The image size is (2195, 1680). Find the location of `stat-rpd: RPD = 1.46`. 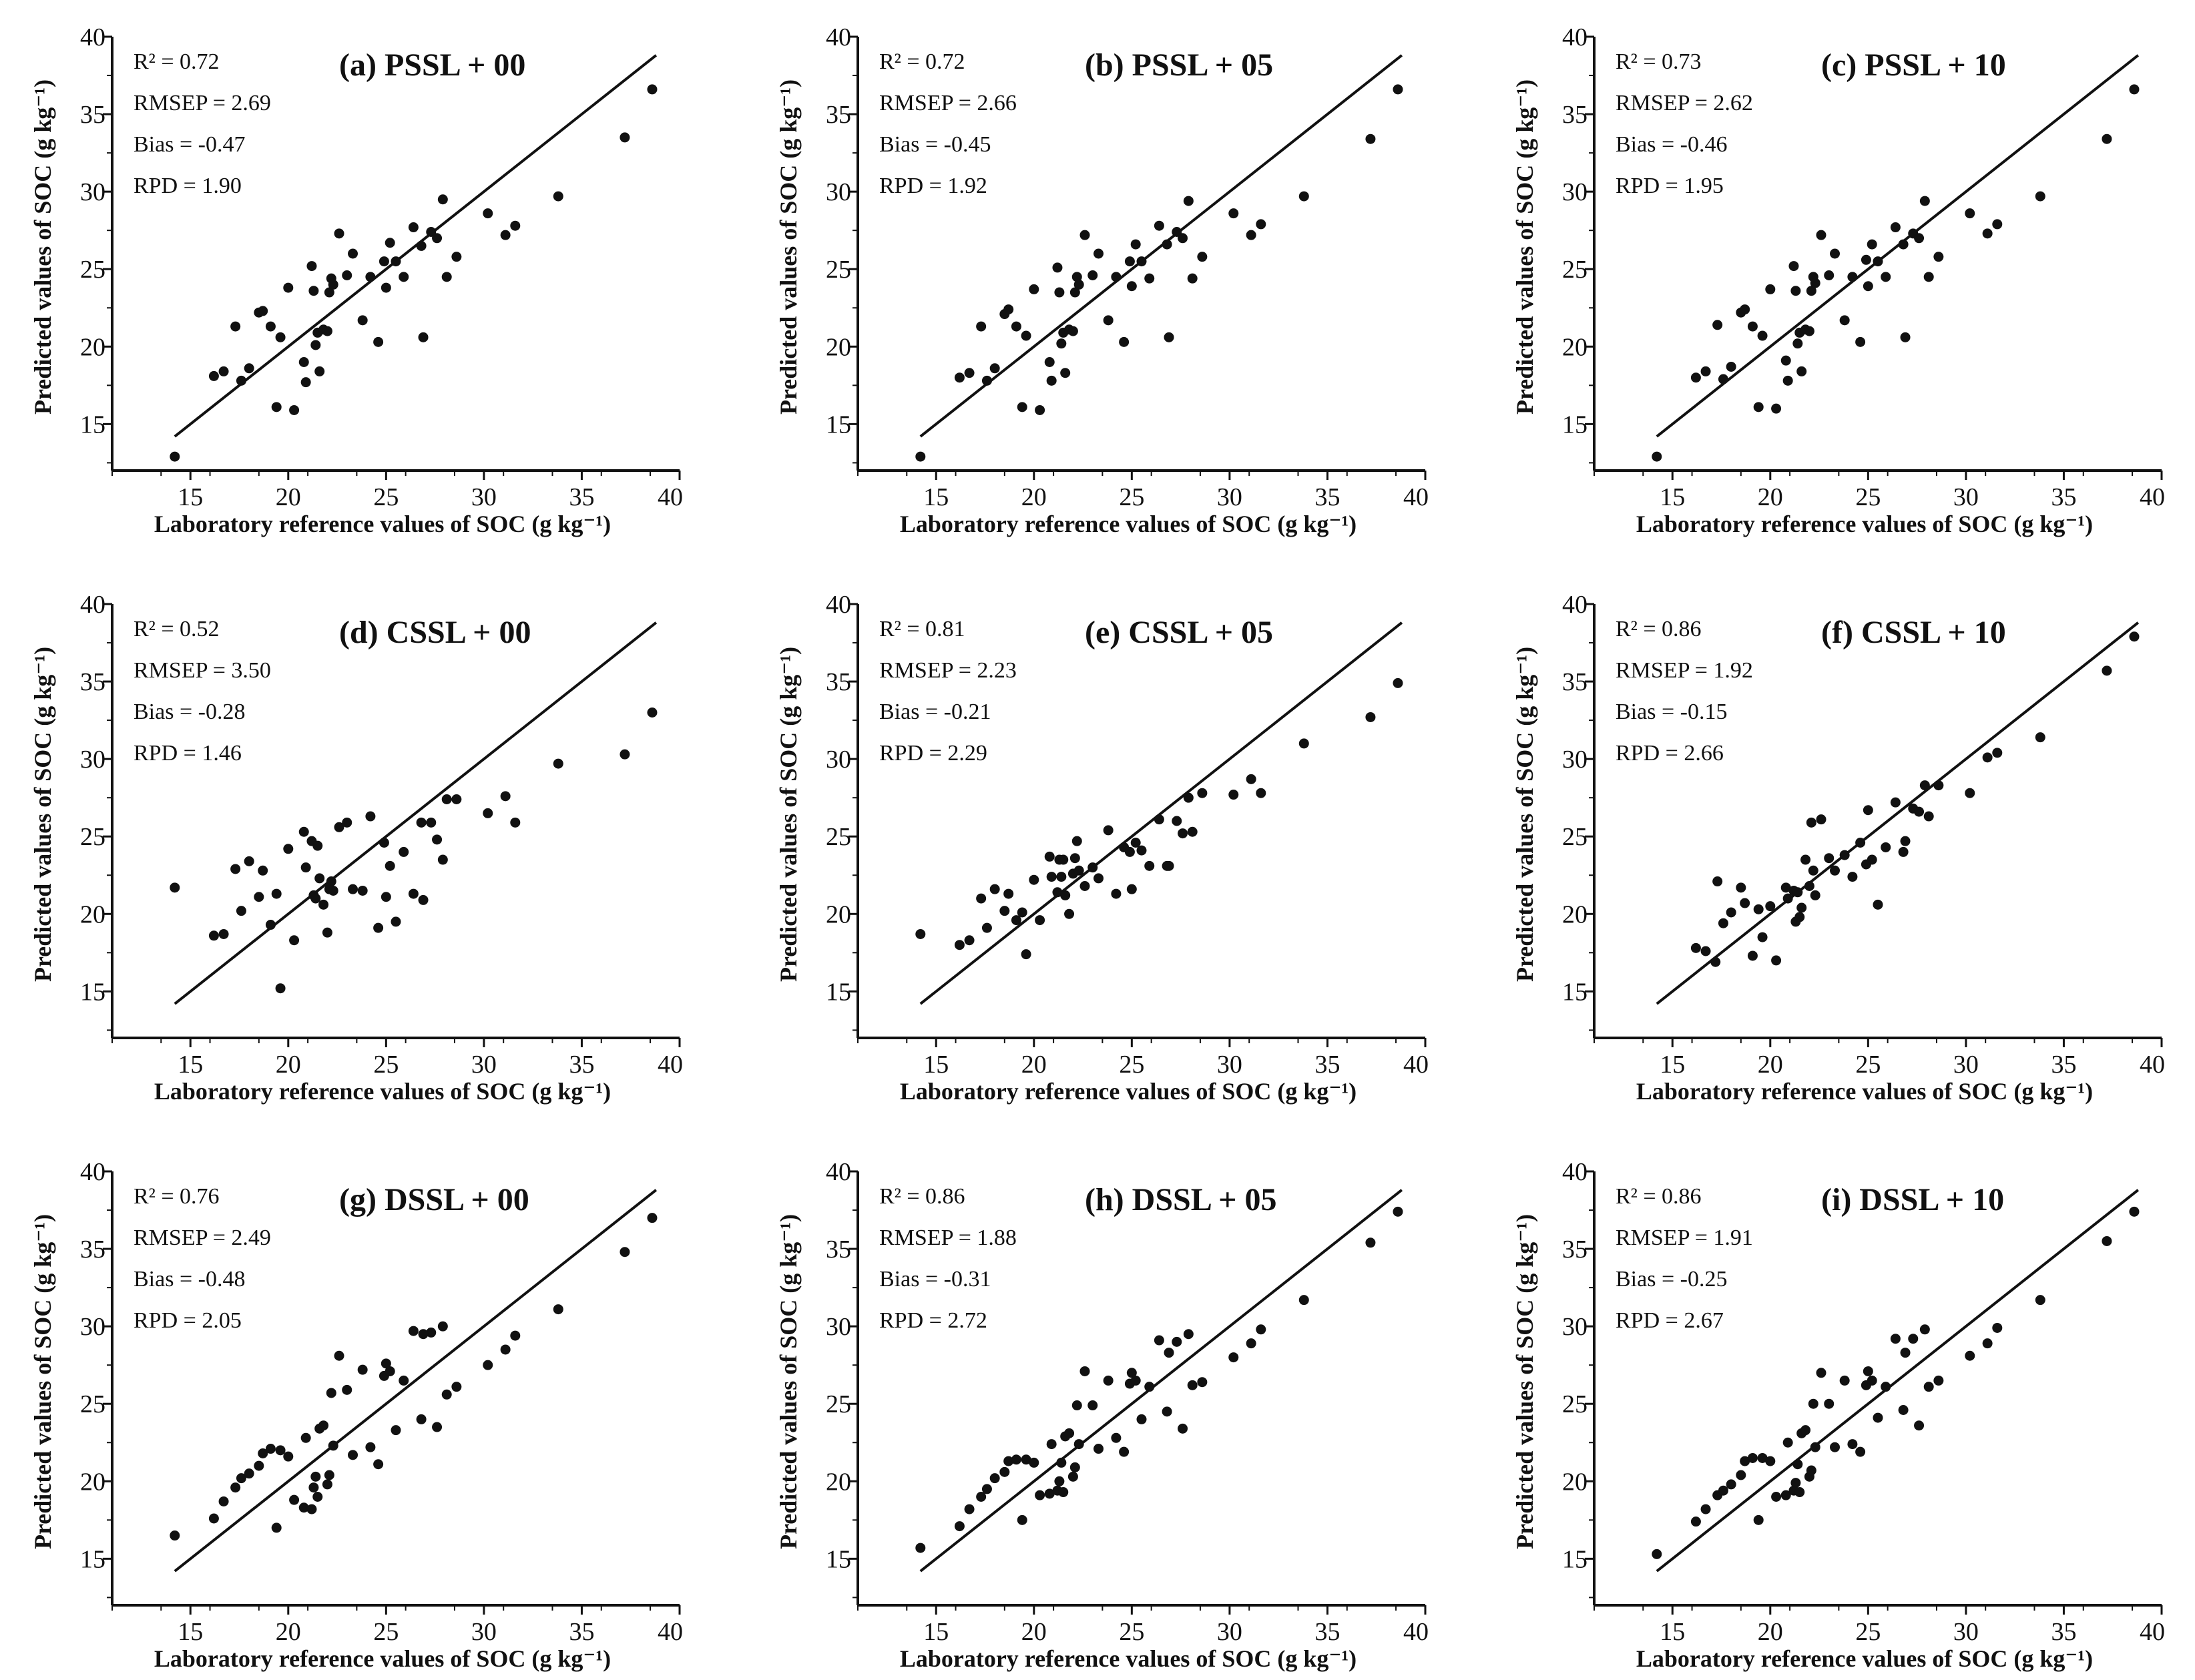

stat-rpd: RPD = 1.46 is located at coordinates (188, 754).